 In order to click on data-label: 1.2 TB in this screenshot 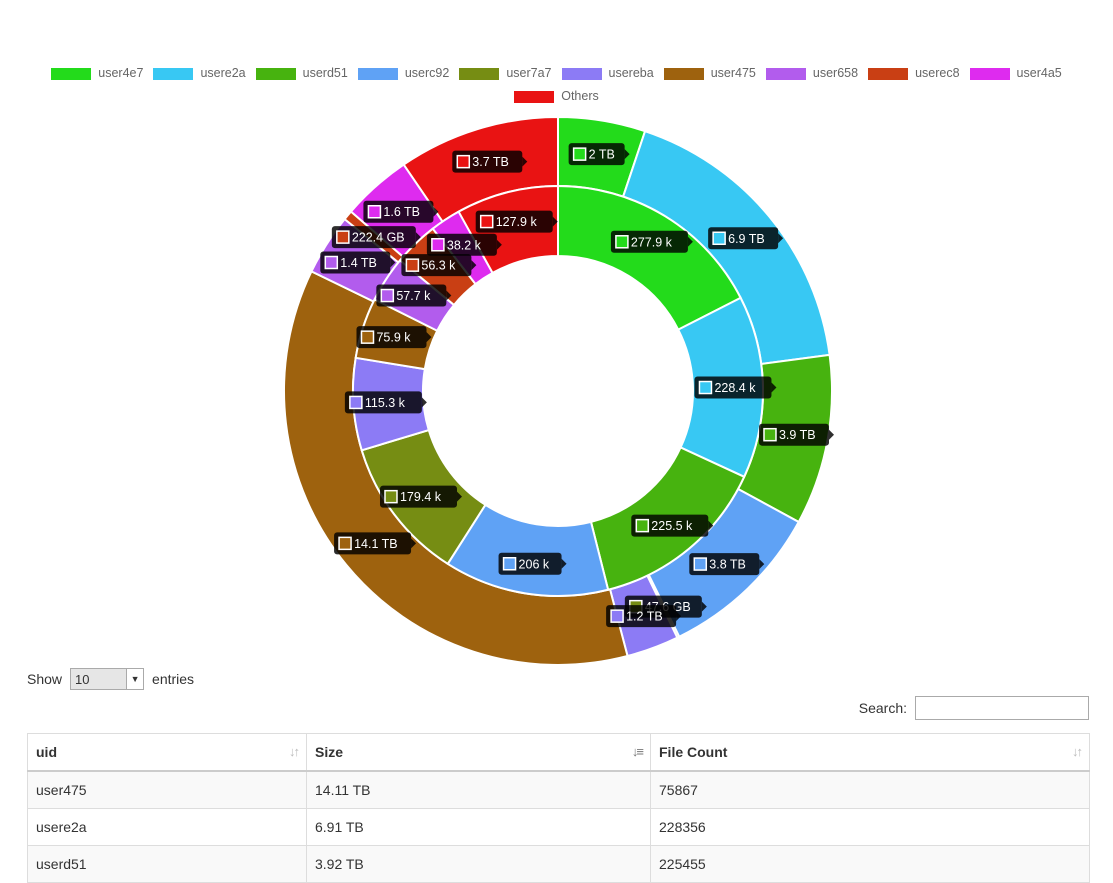, I will do `click(644, 617)`.